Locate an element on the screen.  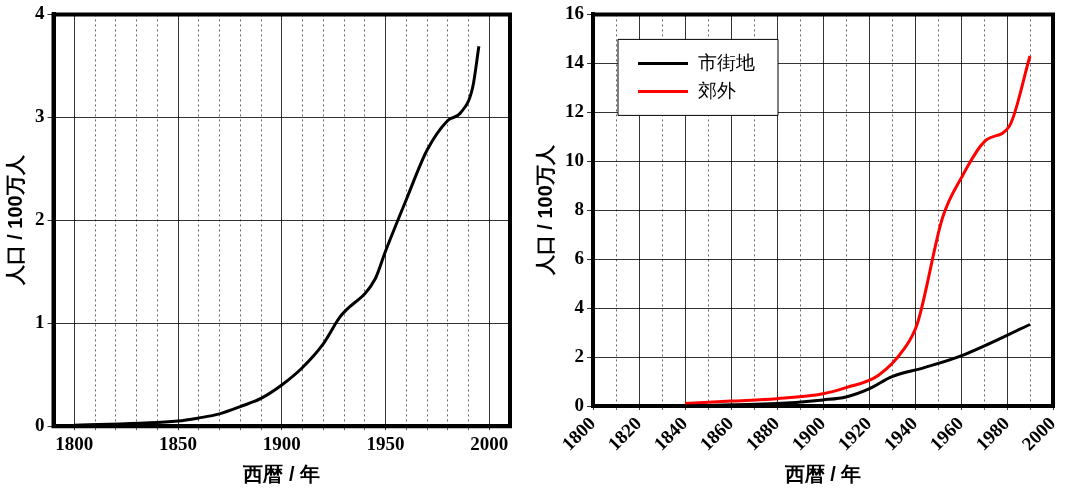
x-tick-label: 1950 is located at coordinates (385, 443).